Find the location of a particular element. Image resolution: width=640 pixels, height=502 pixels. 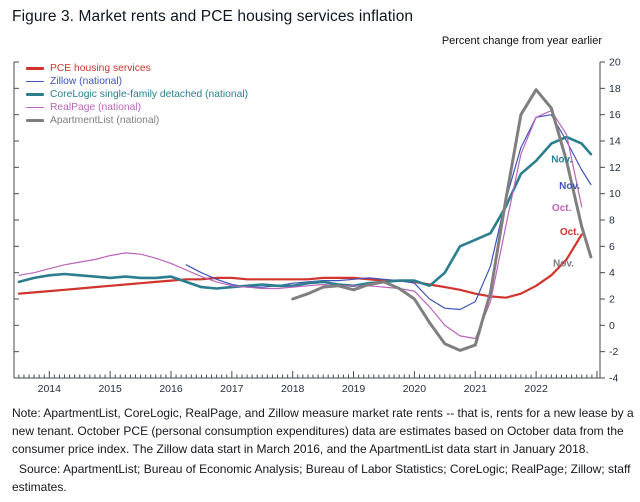

legend-swatch-realpage is located at coordinates (35, 107).